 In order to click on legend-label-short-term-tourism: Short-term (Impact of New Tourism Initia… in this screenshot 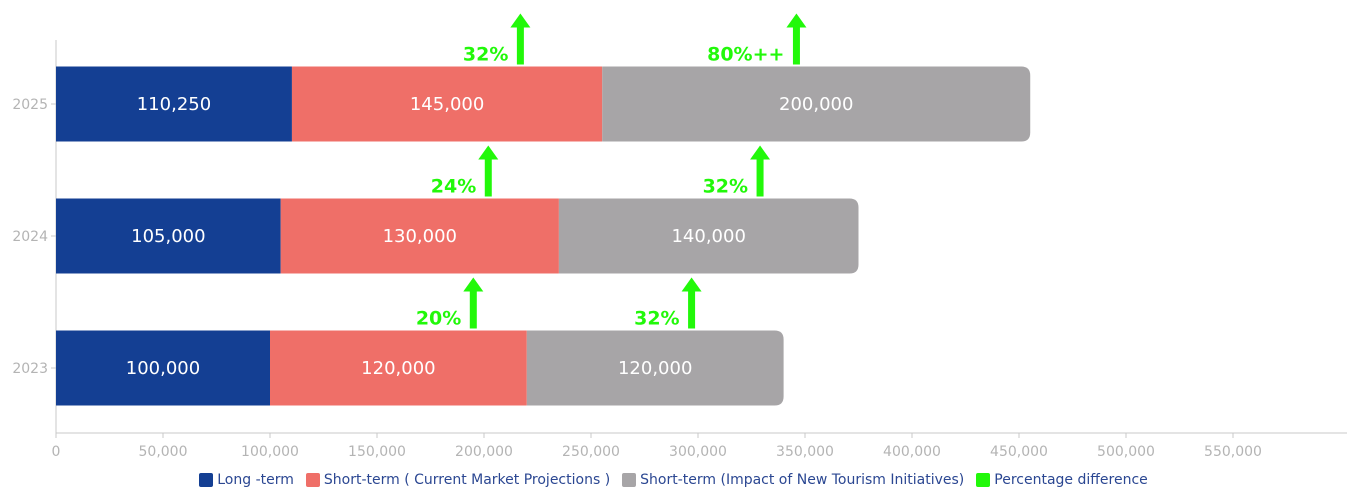, I will do `click(802, 480)`.